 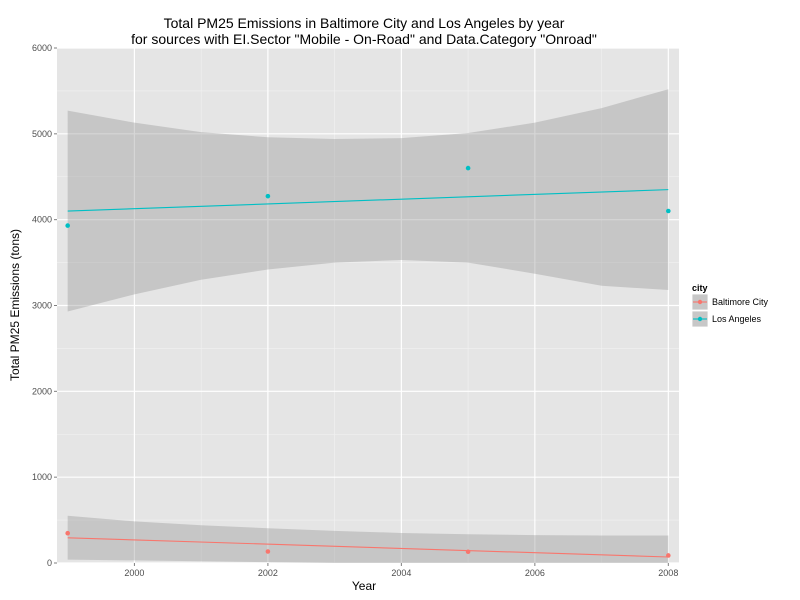 What do you see at coordinates (42, 48) in the screenshot?
I see `y-tick-label: 6000` at bounding box center [42, 48].